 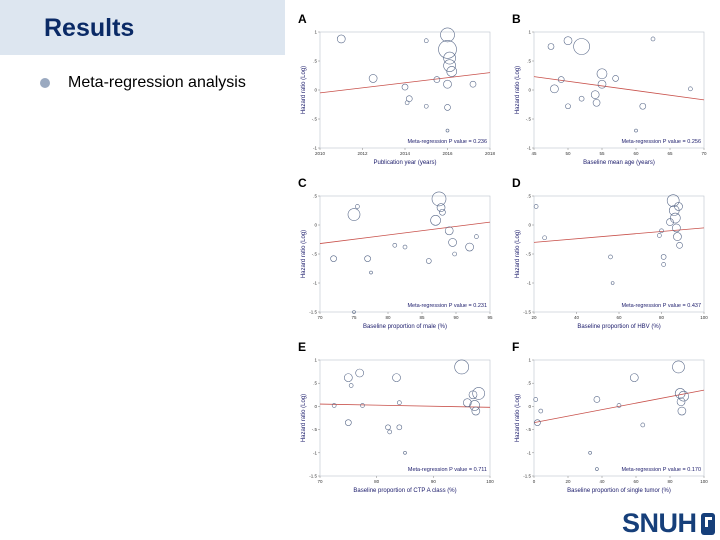 I want to click on bullet-item: Meta-regression analysis, so click(x=143, y=83).